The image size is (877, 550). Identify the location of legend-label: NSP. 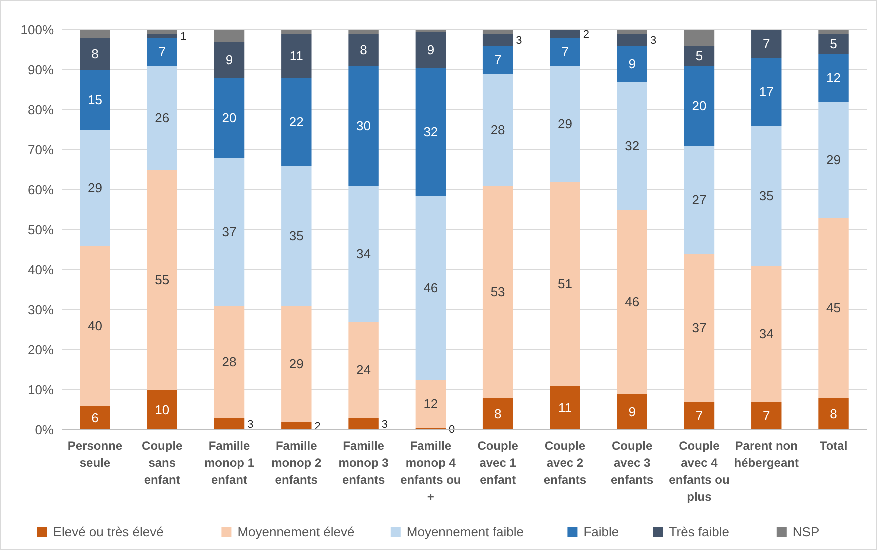
(806, 532).